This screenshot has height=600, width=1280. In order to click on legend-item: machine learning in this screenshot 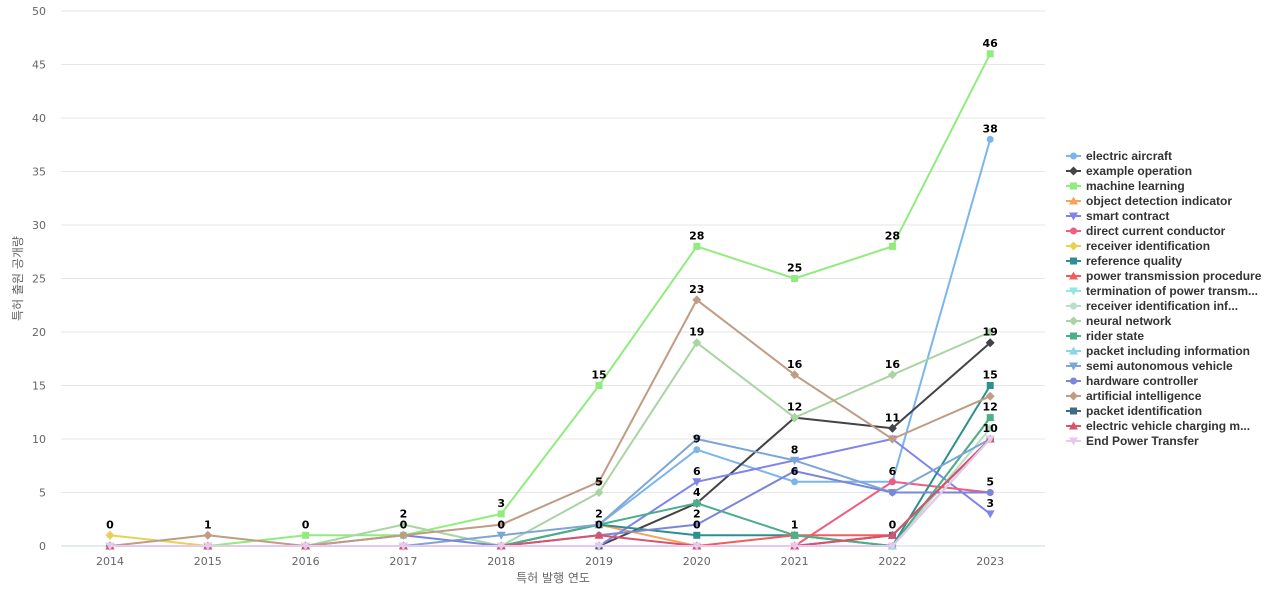, I will do `click(1125, 186)`.